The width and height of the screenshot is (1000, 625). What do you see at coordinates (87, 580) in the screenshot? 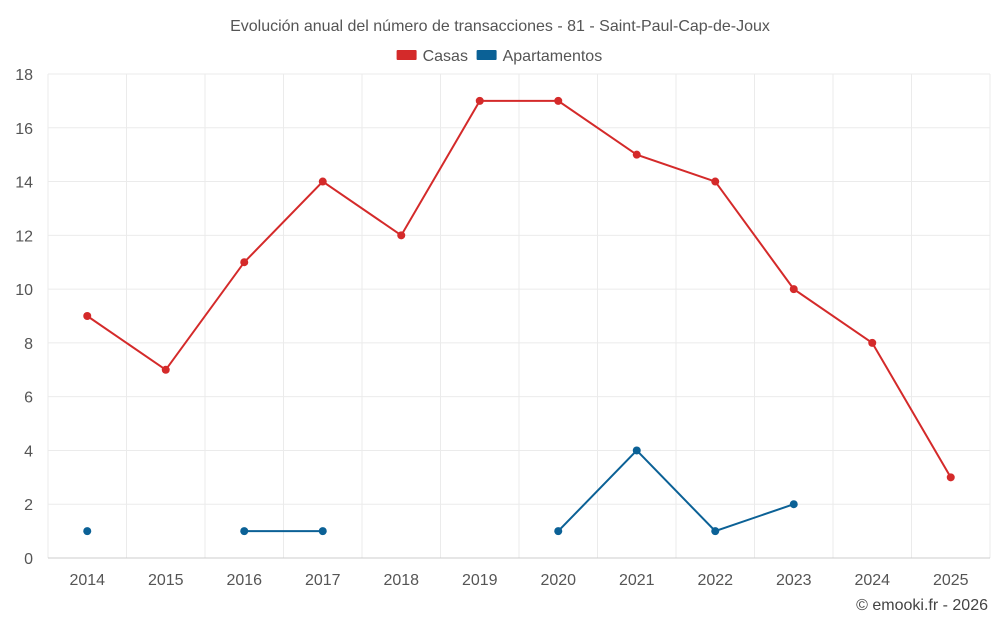
I see `x-tick-label: 2014` at bounding box center [87, 580].